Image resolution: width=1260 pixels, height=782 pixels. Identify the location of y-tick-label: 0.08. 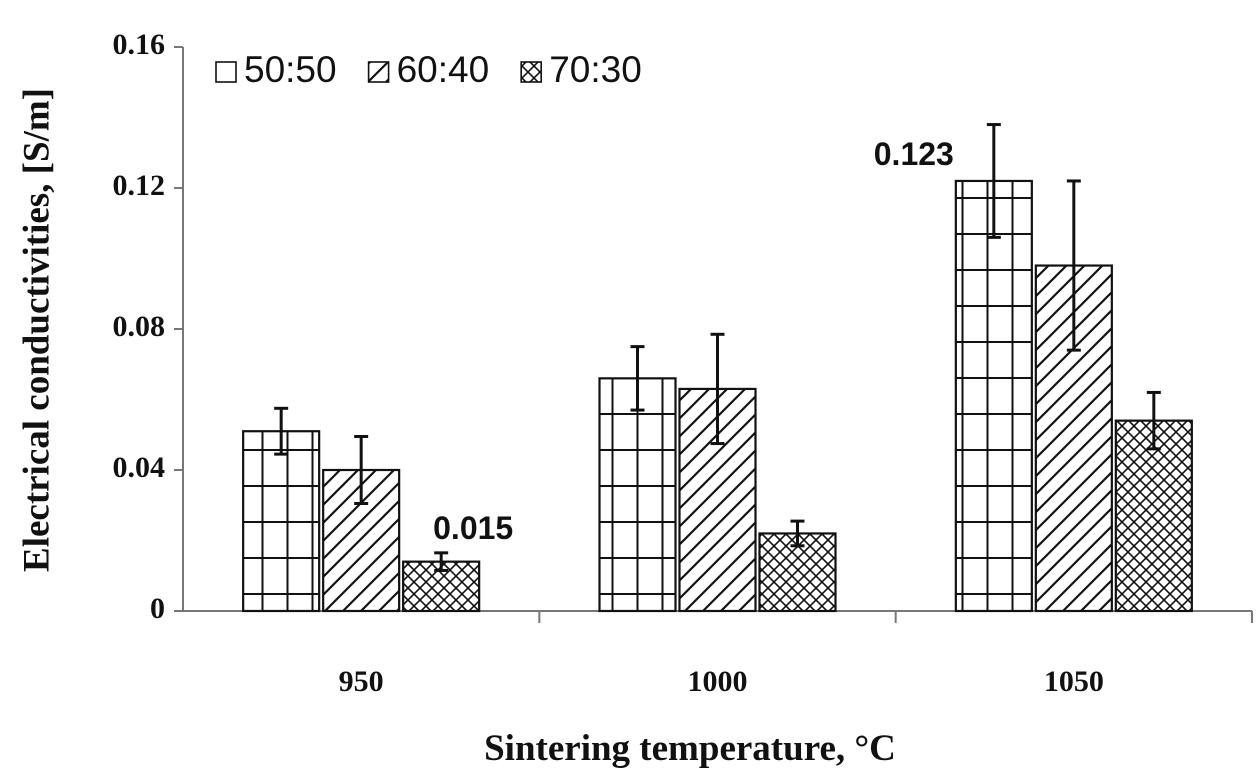
(139, 326).